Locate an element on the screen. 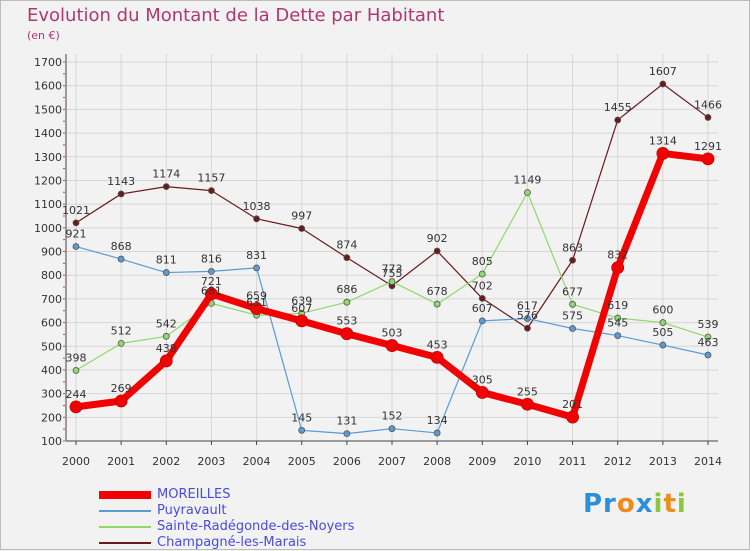 This screenshot has height=551, width=750. data-label: 681 is located at coordinates (211, 290).